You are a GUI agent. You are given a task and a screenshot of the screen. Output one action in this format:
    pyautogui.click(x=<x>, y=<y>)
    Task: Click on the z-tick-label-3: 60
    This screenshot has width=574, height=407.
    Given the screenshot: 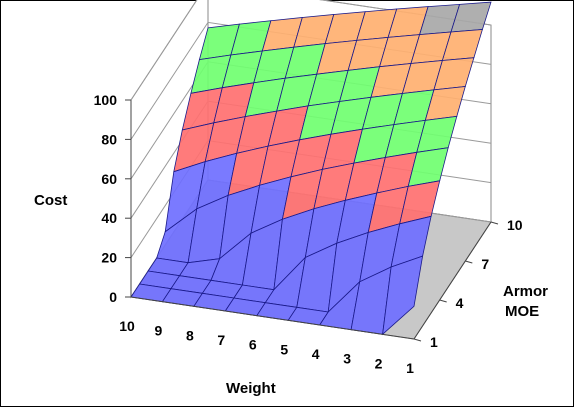 What is the action you would take?
    pyautogui.click(x=109, y=179)
    